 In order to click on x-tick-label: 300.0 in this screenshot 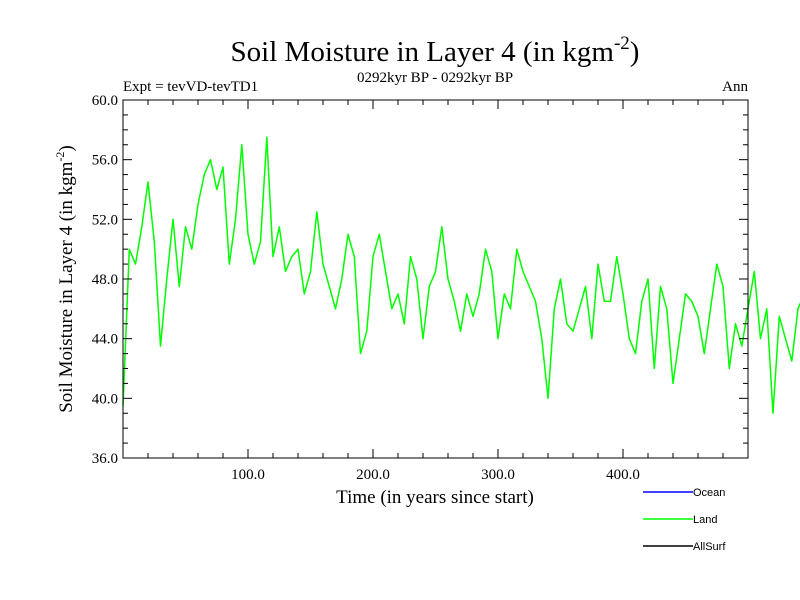, I will do `click(498, 475)`.